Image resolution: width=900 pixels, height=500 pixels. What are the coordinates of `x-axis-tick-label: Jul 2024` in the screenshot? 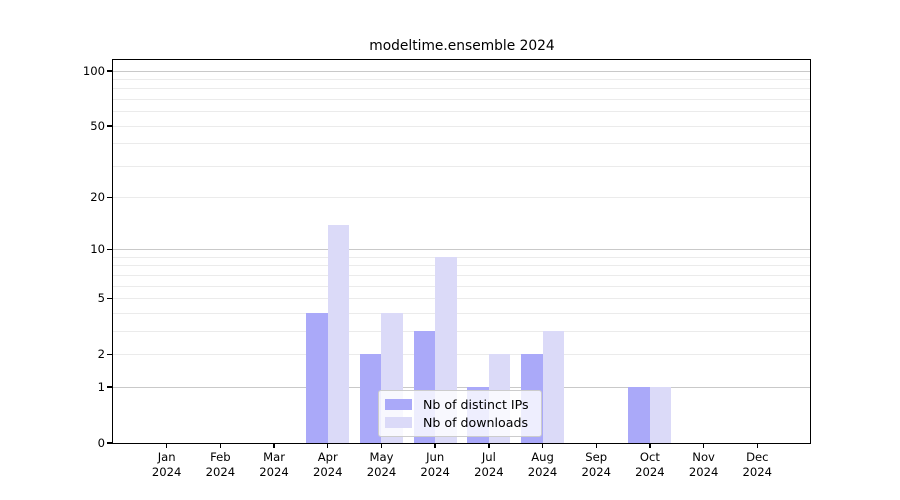 It's located at (489, 464).